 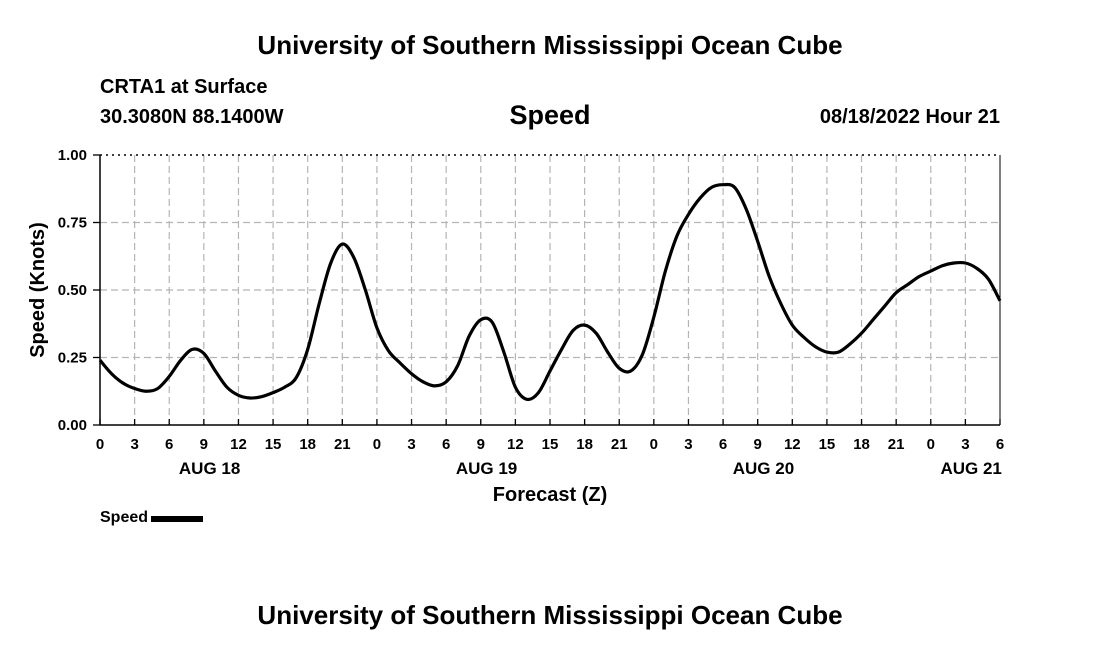 What do you see at coordinates (209, 468) in the screenshot?
I see `day-label: AUG 18` at bounding box center [209, 468].